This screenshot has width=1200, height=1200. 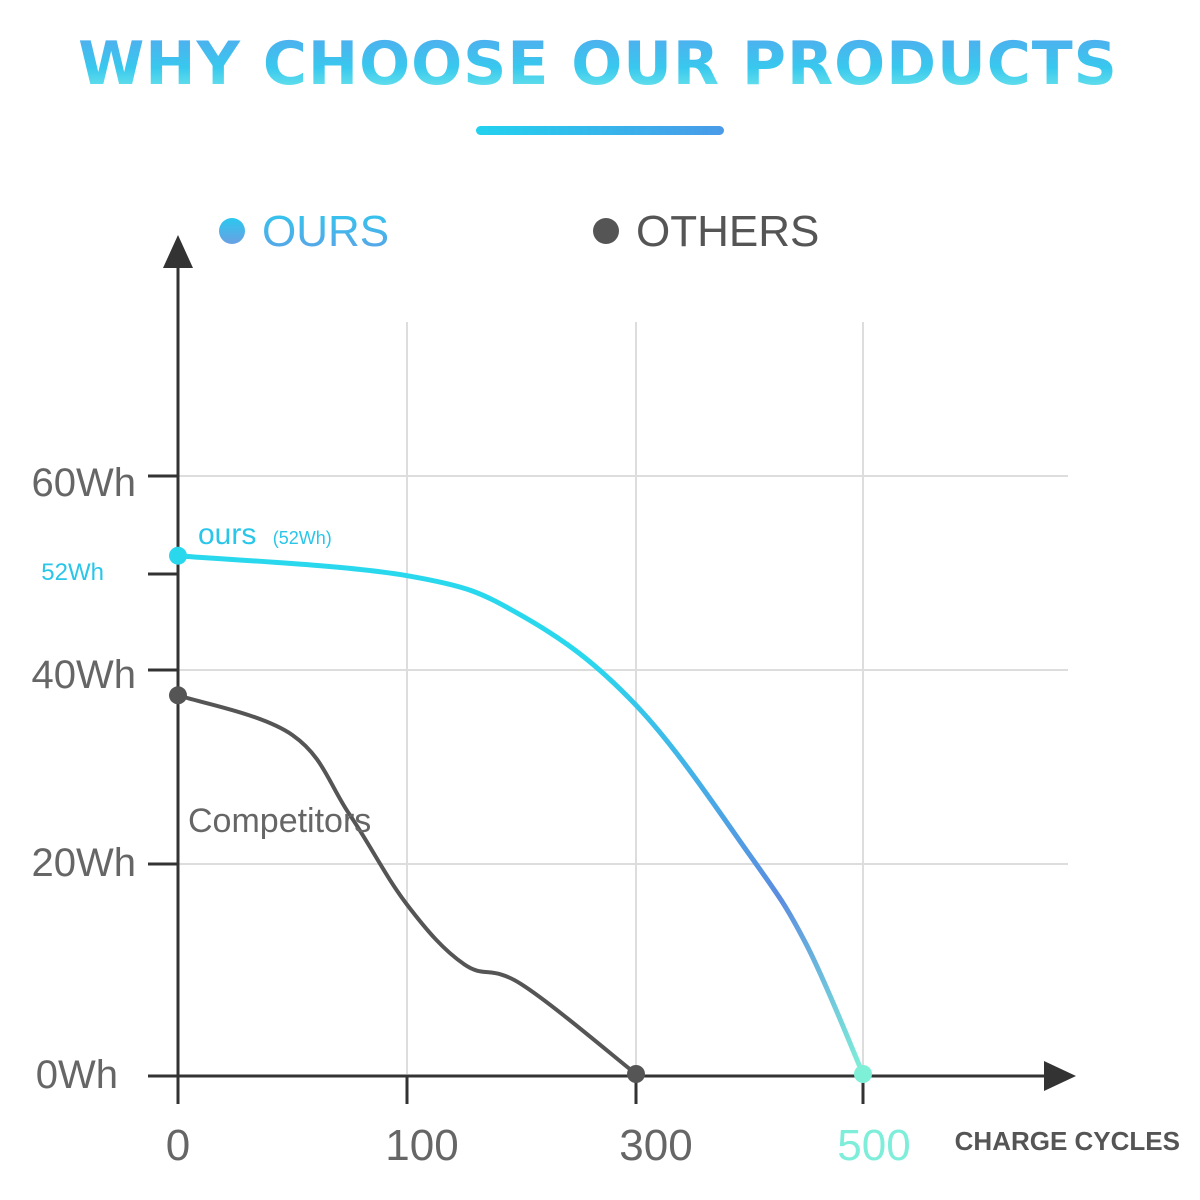 I want to click on legend-dot-others, so click(x=606, y=231).